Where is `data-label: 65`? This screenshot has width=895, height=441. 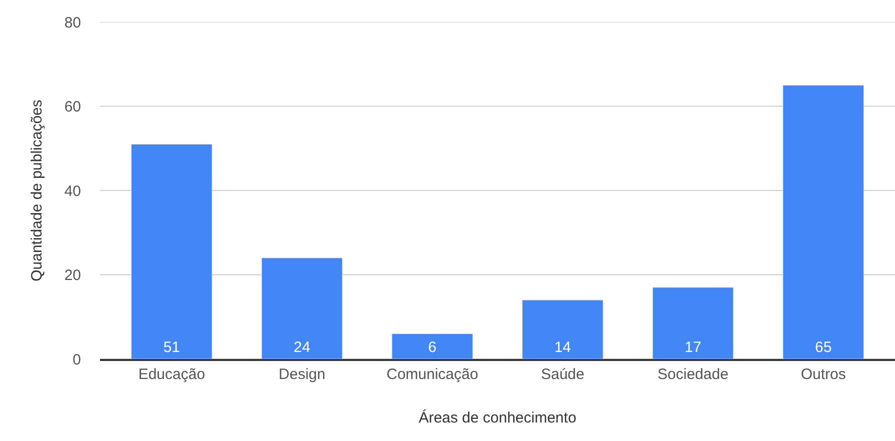 data-label: 65 is located at coordinates (823, 347).